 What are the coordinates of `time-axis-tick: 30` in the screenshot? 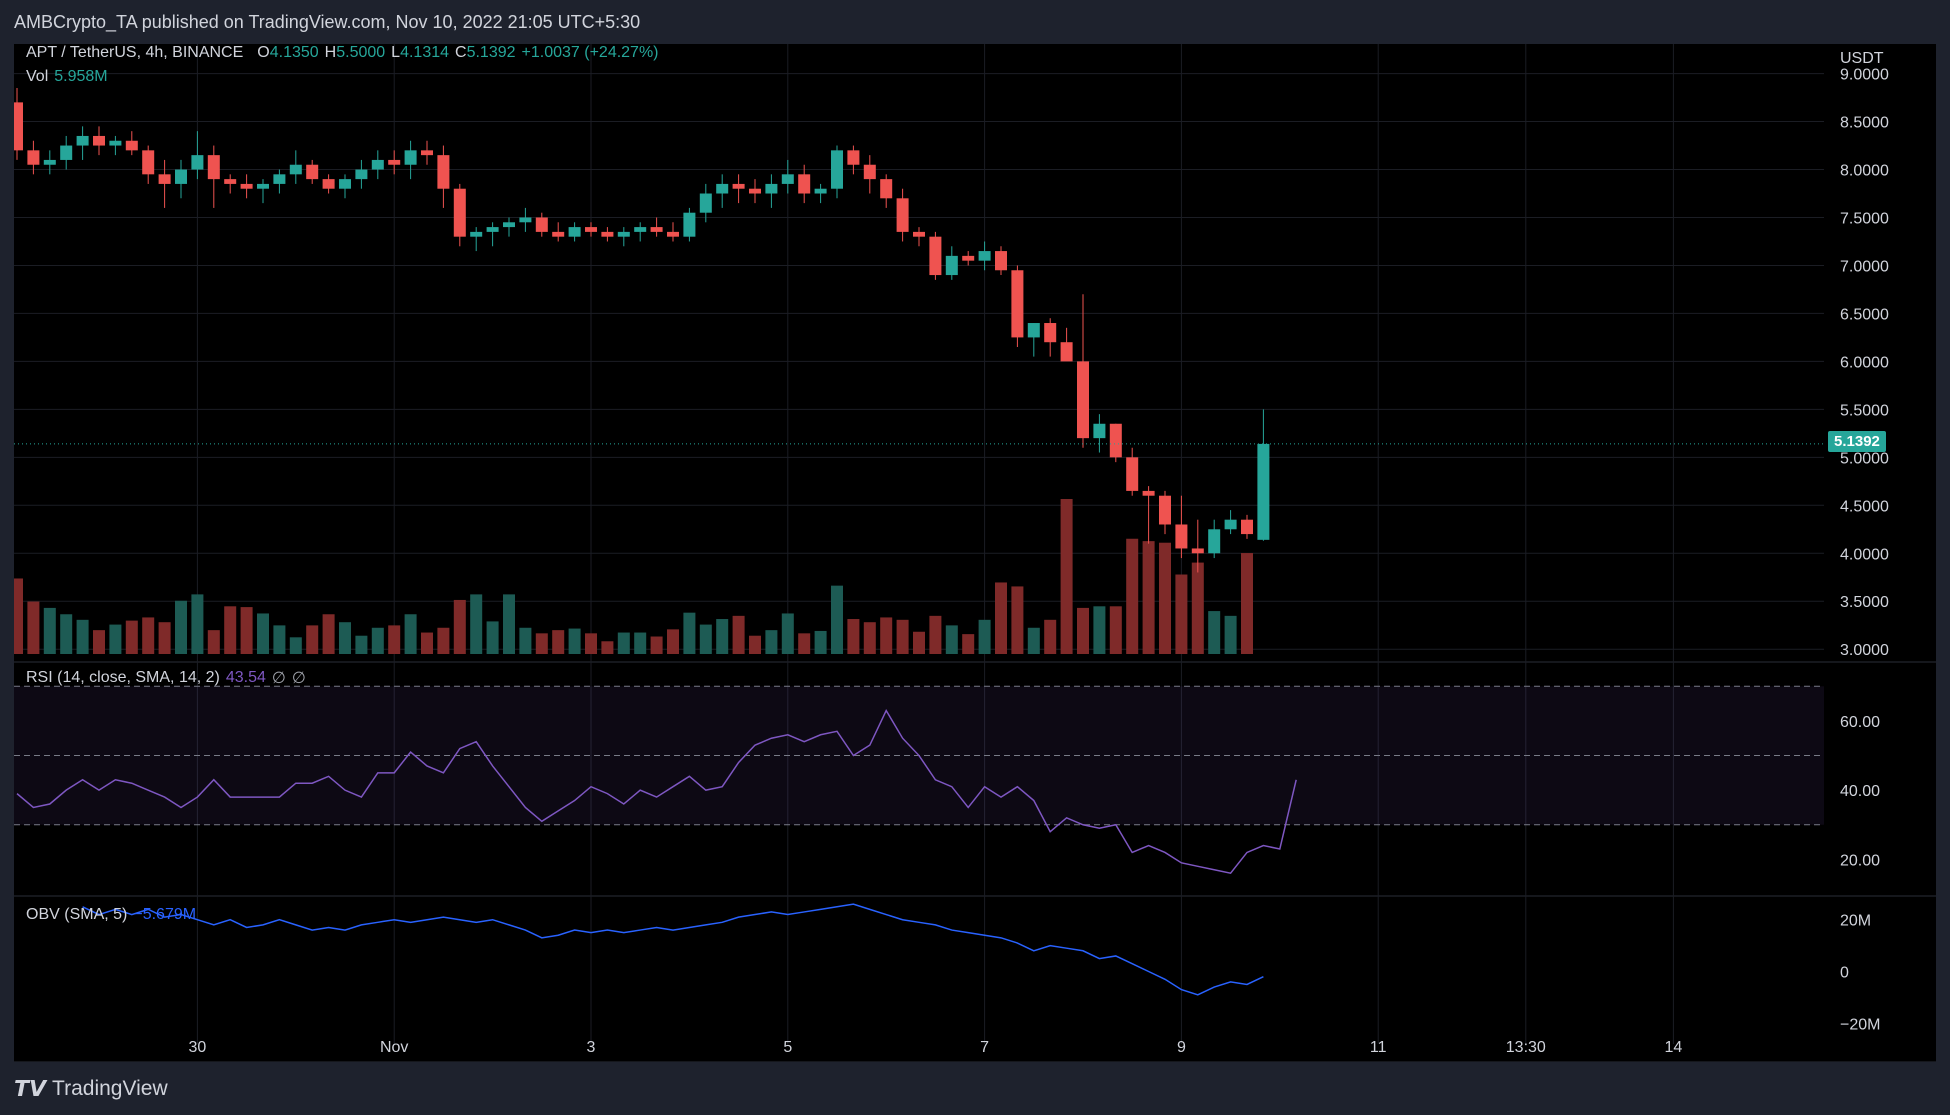 It's located at (198, 1047).